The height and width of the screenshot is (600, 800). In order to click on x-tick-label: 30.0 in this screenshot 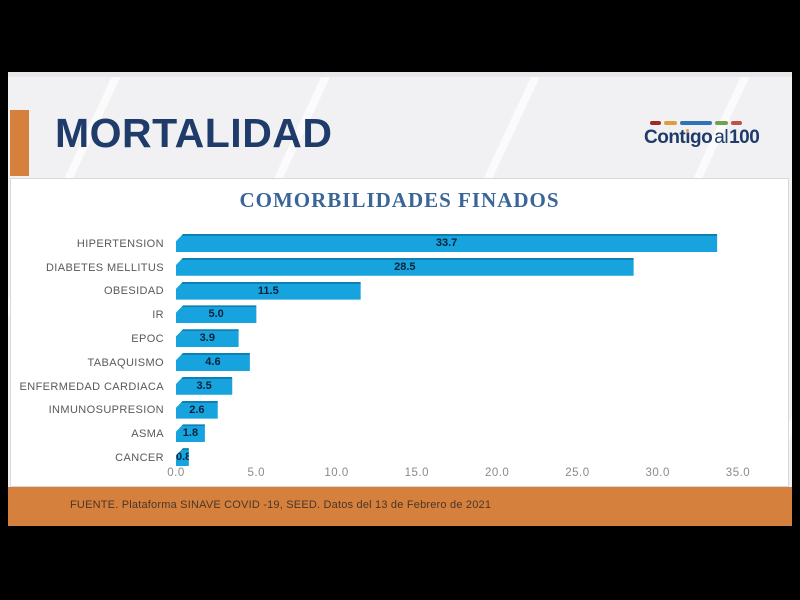, I will do `click(657, 473)`.